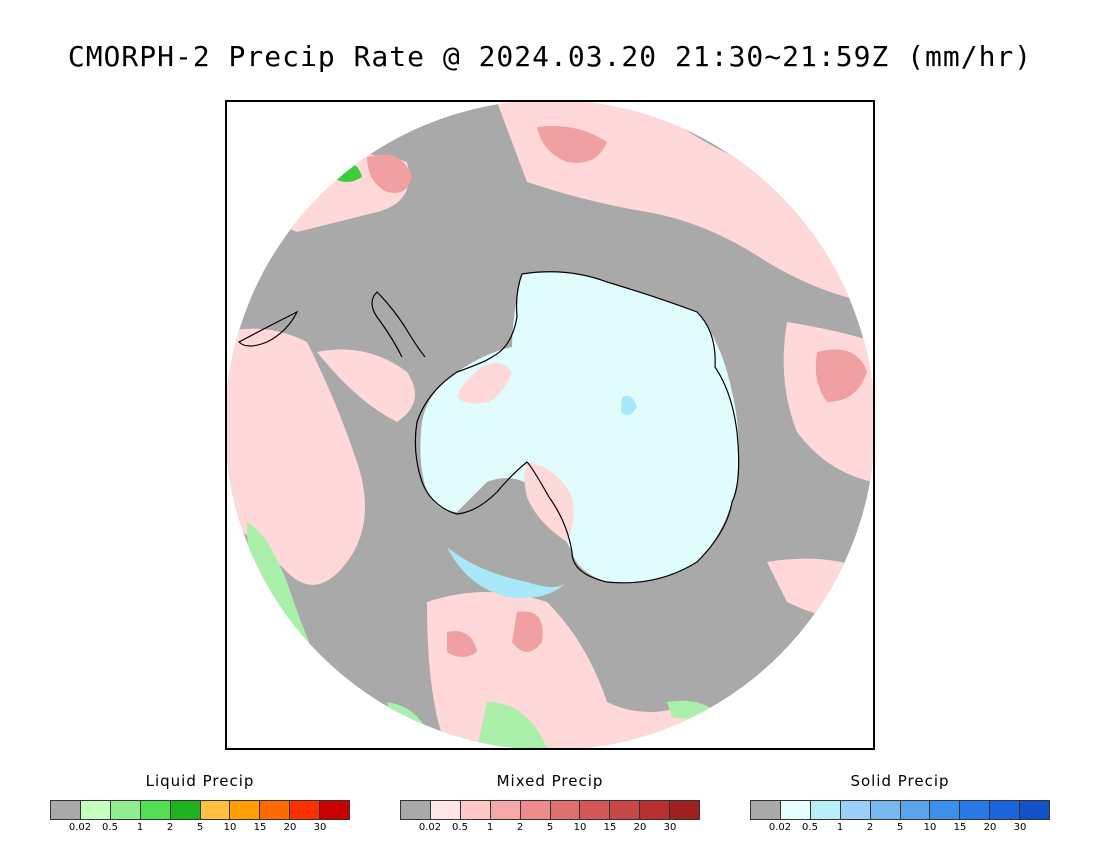 The height and width of the screenshot is (850, 1100). I want to click on legend-title: Mixed Precip, so click(550, 781).